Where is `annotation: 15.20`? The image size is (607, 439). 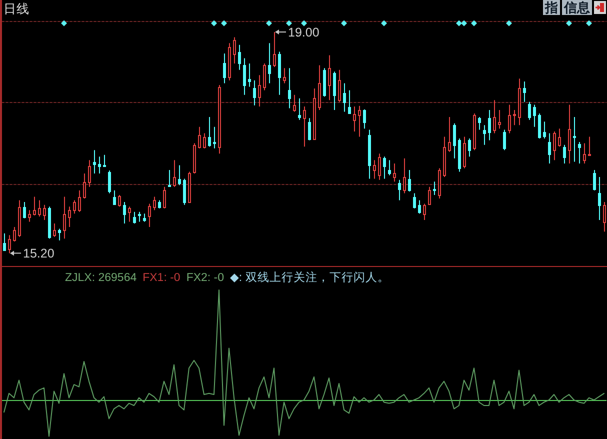 annotation: 15.20 is located at coordinates (38, 253).